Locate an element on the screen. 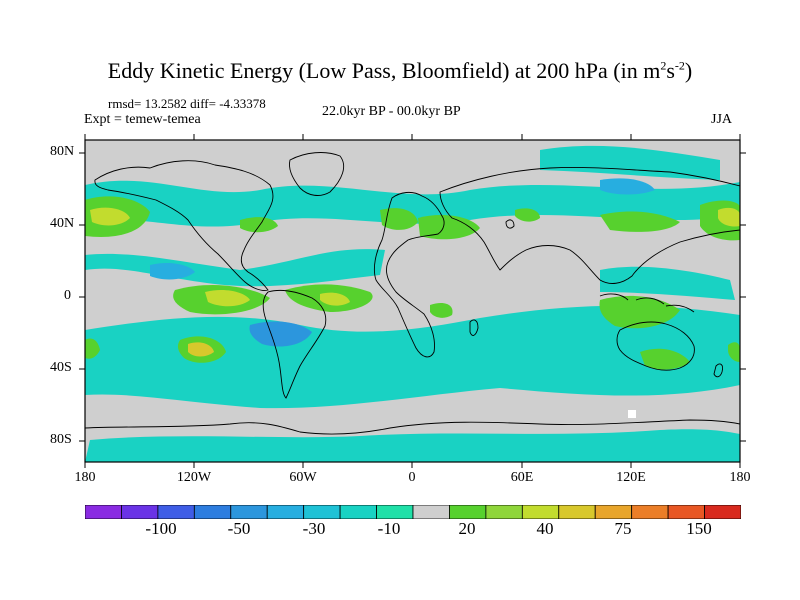 The image size is (800, 600). lat-label-80s: 80S is located at coordinates (61, 439).